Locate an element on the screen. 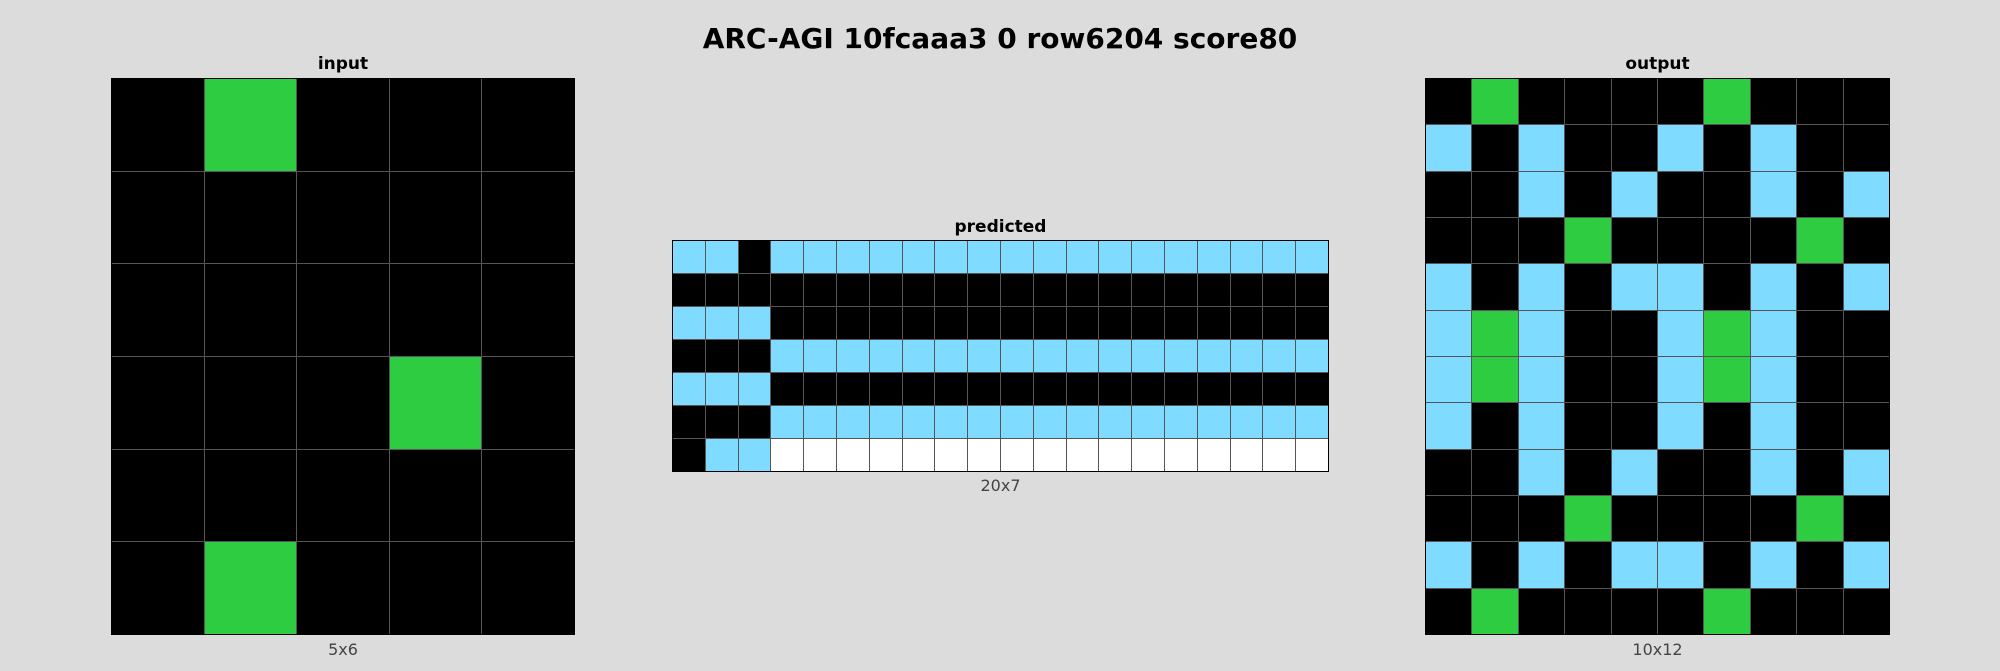 The width and height of the screenshot is (2000, 671). output-dims-label: 10x12 is located at coordinates (1657, 649).